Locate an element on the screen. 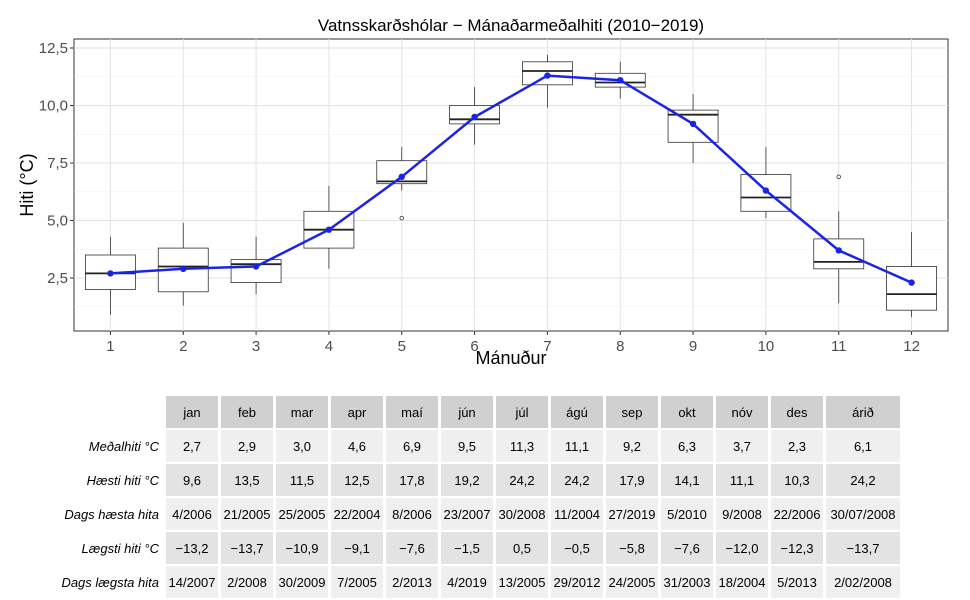 This screenshot has height=600, width=970. table-cell: 11,3 is located at coordinates (522, 446).